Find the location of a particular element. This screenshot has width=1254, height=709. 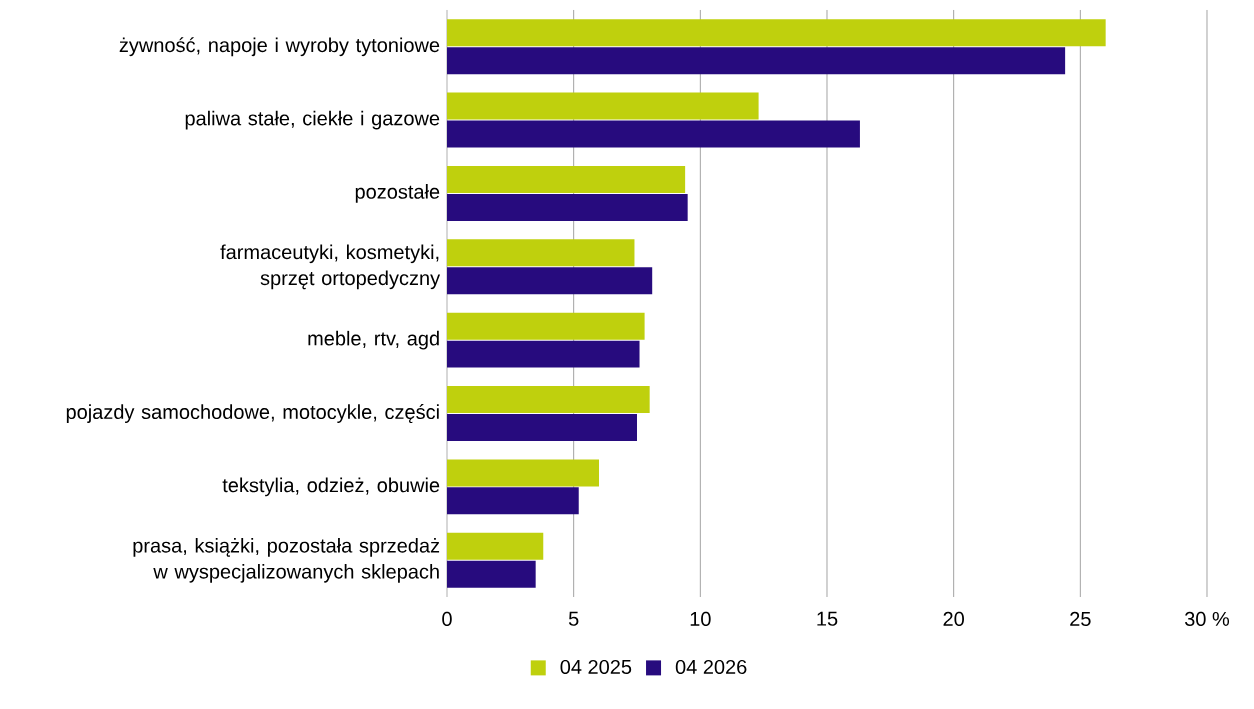

y-tick-label: prasa, książki, pozostała sprzedaż w wyspecjalizowanych sklepach is located at coordinates (286, 560).